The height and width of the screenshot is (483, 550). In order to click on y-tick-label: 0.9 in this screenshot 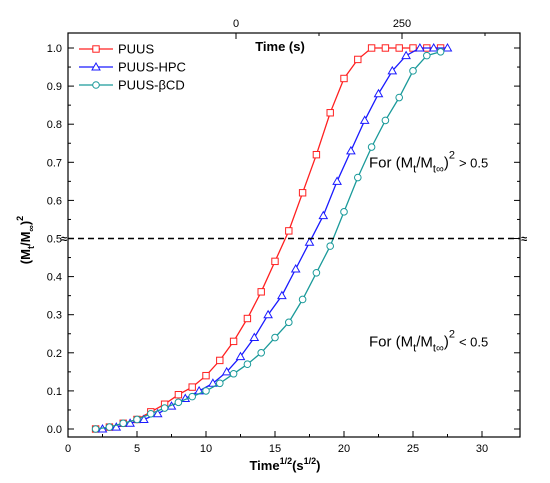, I will do `click(54, 87)`.